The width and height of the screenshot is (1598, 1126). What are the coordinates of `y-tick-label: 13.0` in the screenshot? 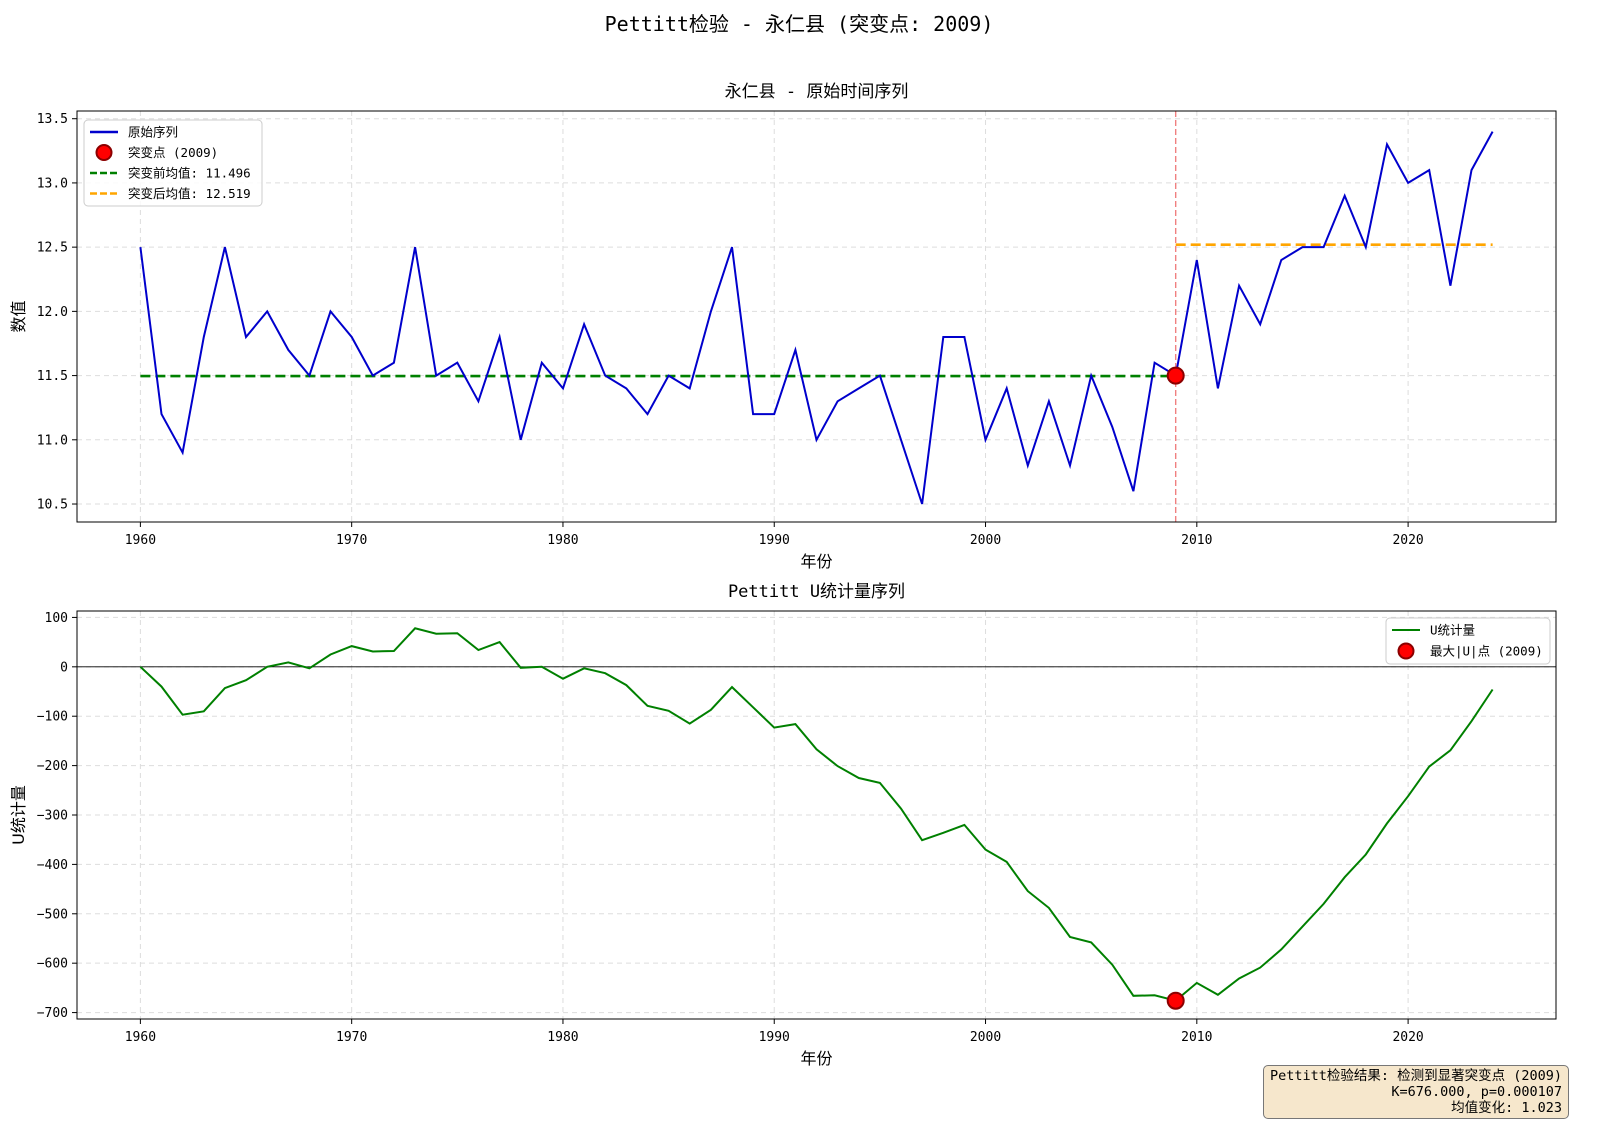 It's located at (52, 183).